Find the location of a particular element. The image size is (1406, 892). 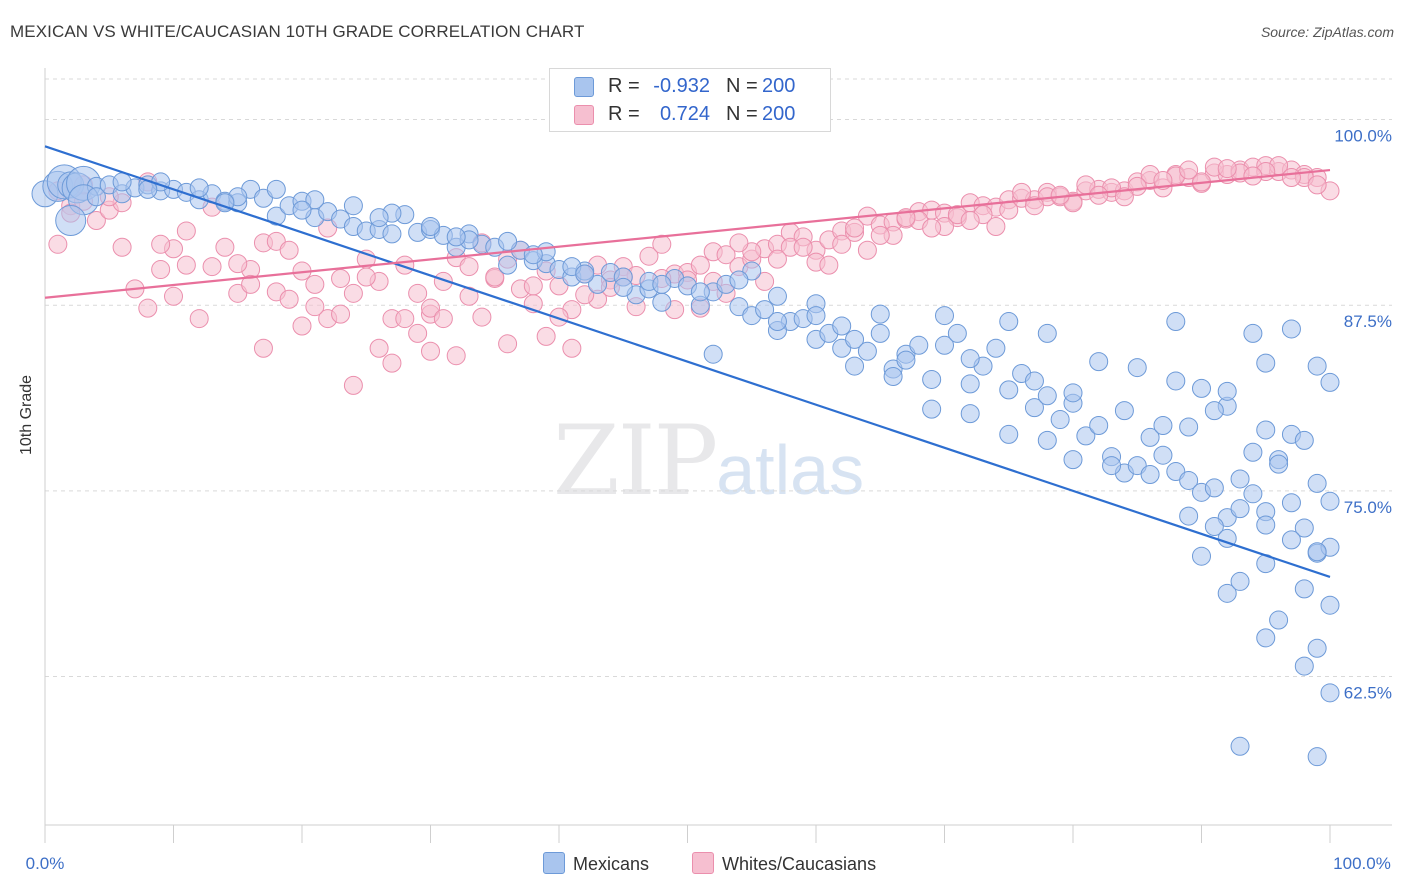

legend-label-mexicans: Mexicans is located at coordinates (611, 864).